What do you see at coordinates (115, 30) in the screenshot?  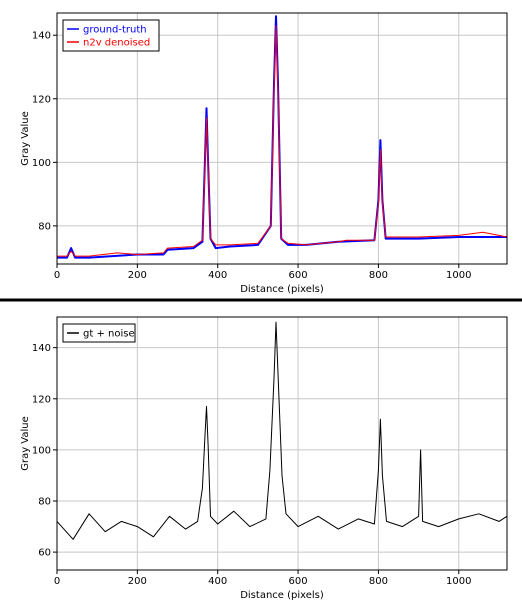 I see `legend-label-ground-truth: ground-truth` at bounding box center [115, 30].